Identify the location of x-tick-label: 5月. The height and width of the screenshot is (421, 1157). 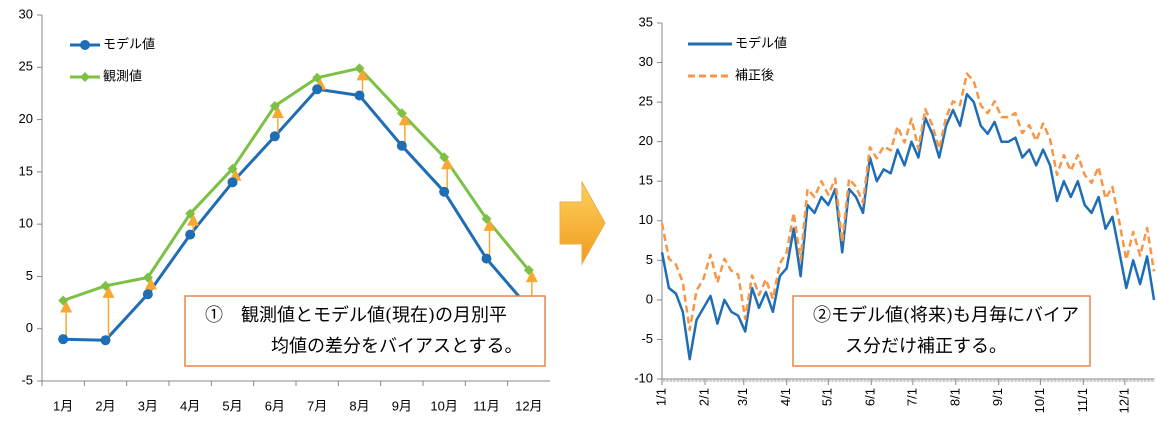
(232, 405).